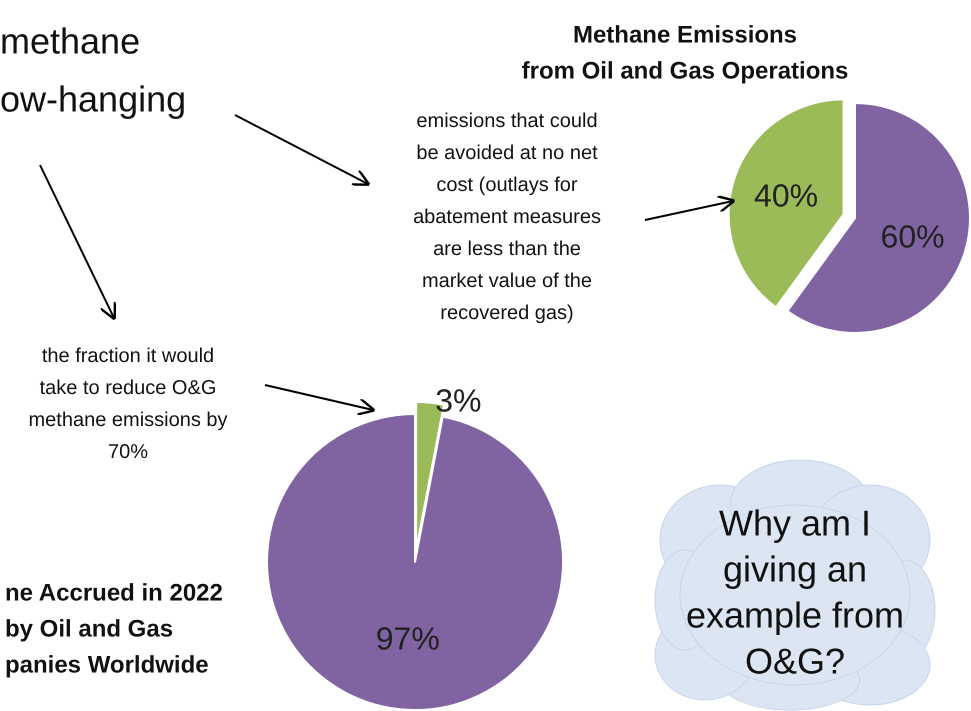  I want to click on text: the fraction it would take to reduce O&G methane emissions by 70%, so click(128, 404).